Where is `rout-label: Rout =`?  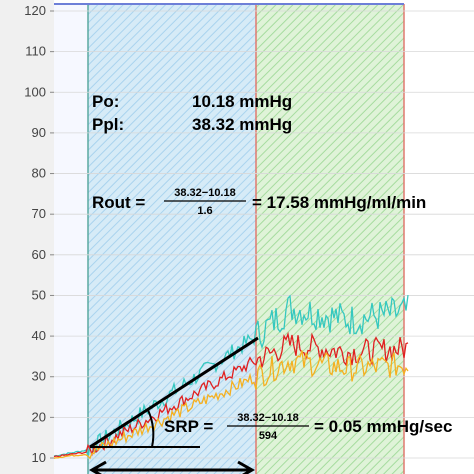 rout-label: Rout = is located at coordinates (118, 202).